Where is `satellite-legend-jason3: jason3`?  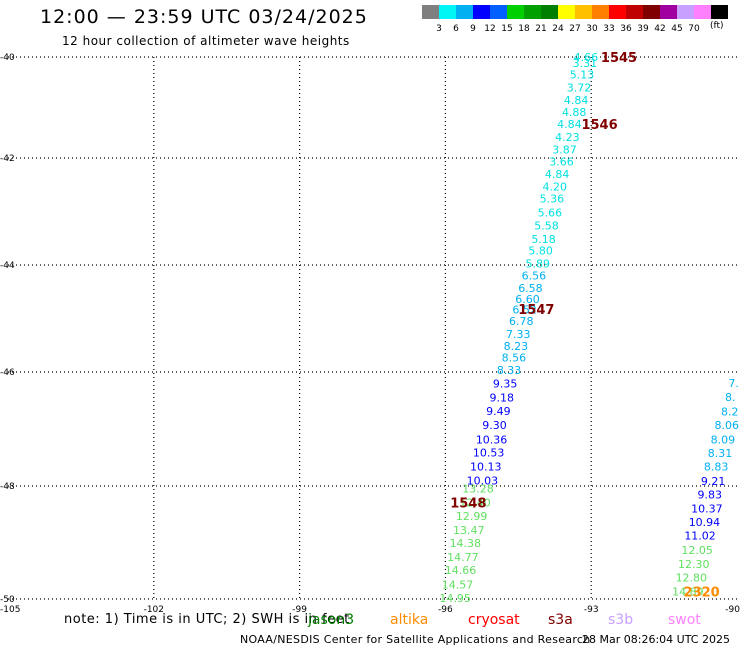
satellite-legend-jason3: jason3 is located at coordinates (331, 620).